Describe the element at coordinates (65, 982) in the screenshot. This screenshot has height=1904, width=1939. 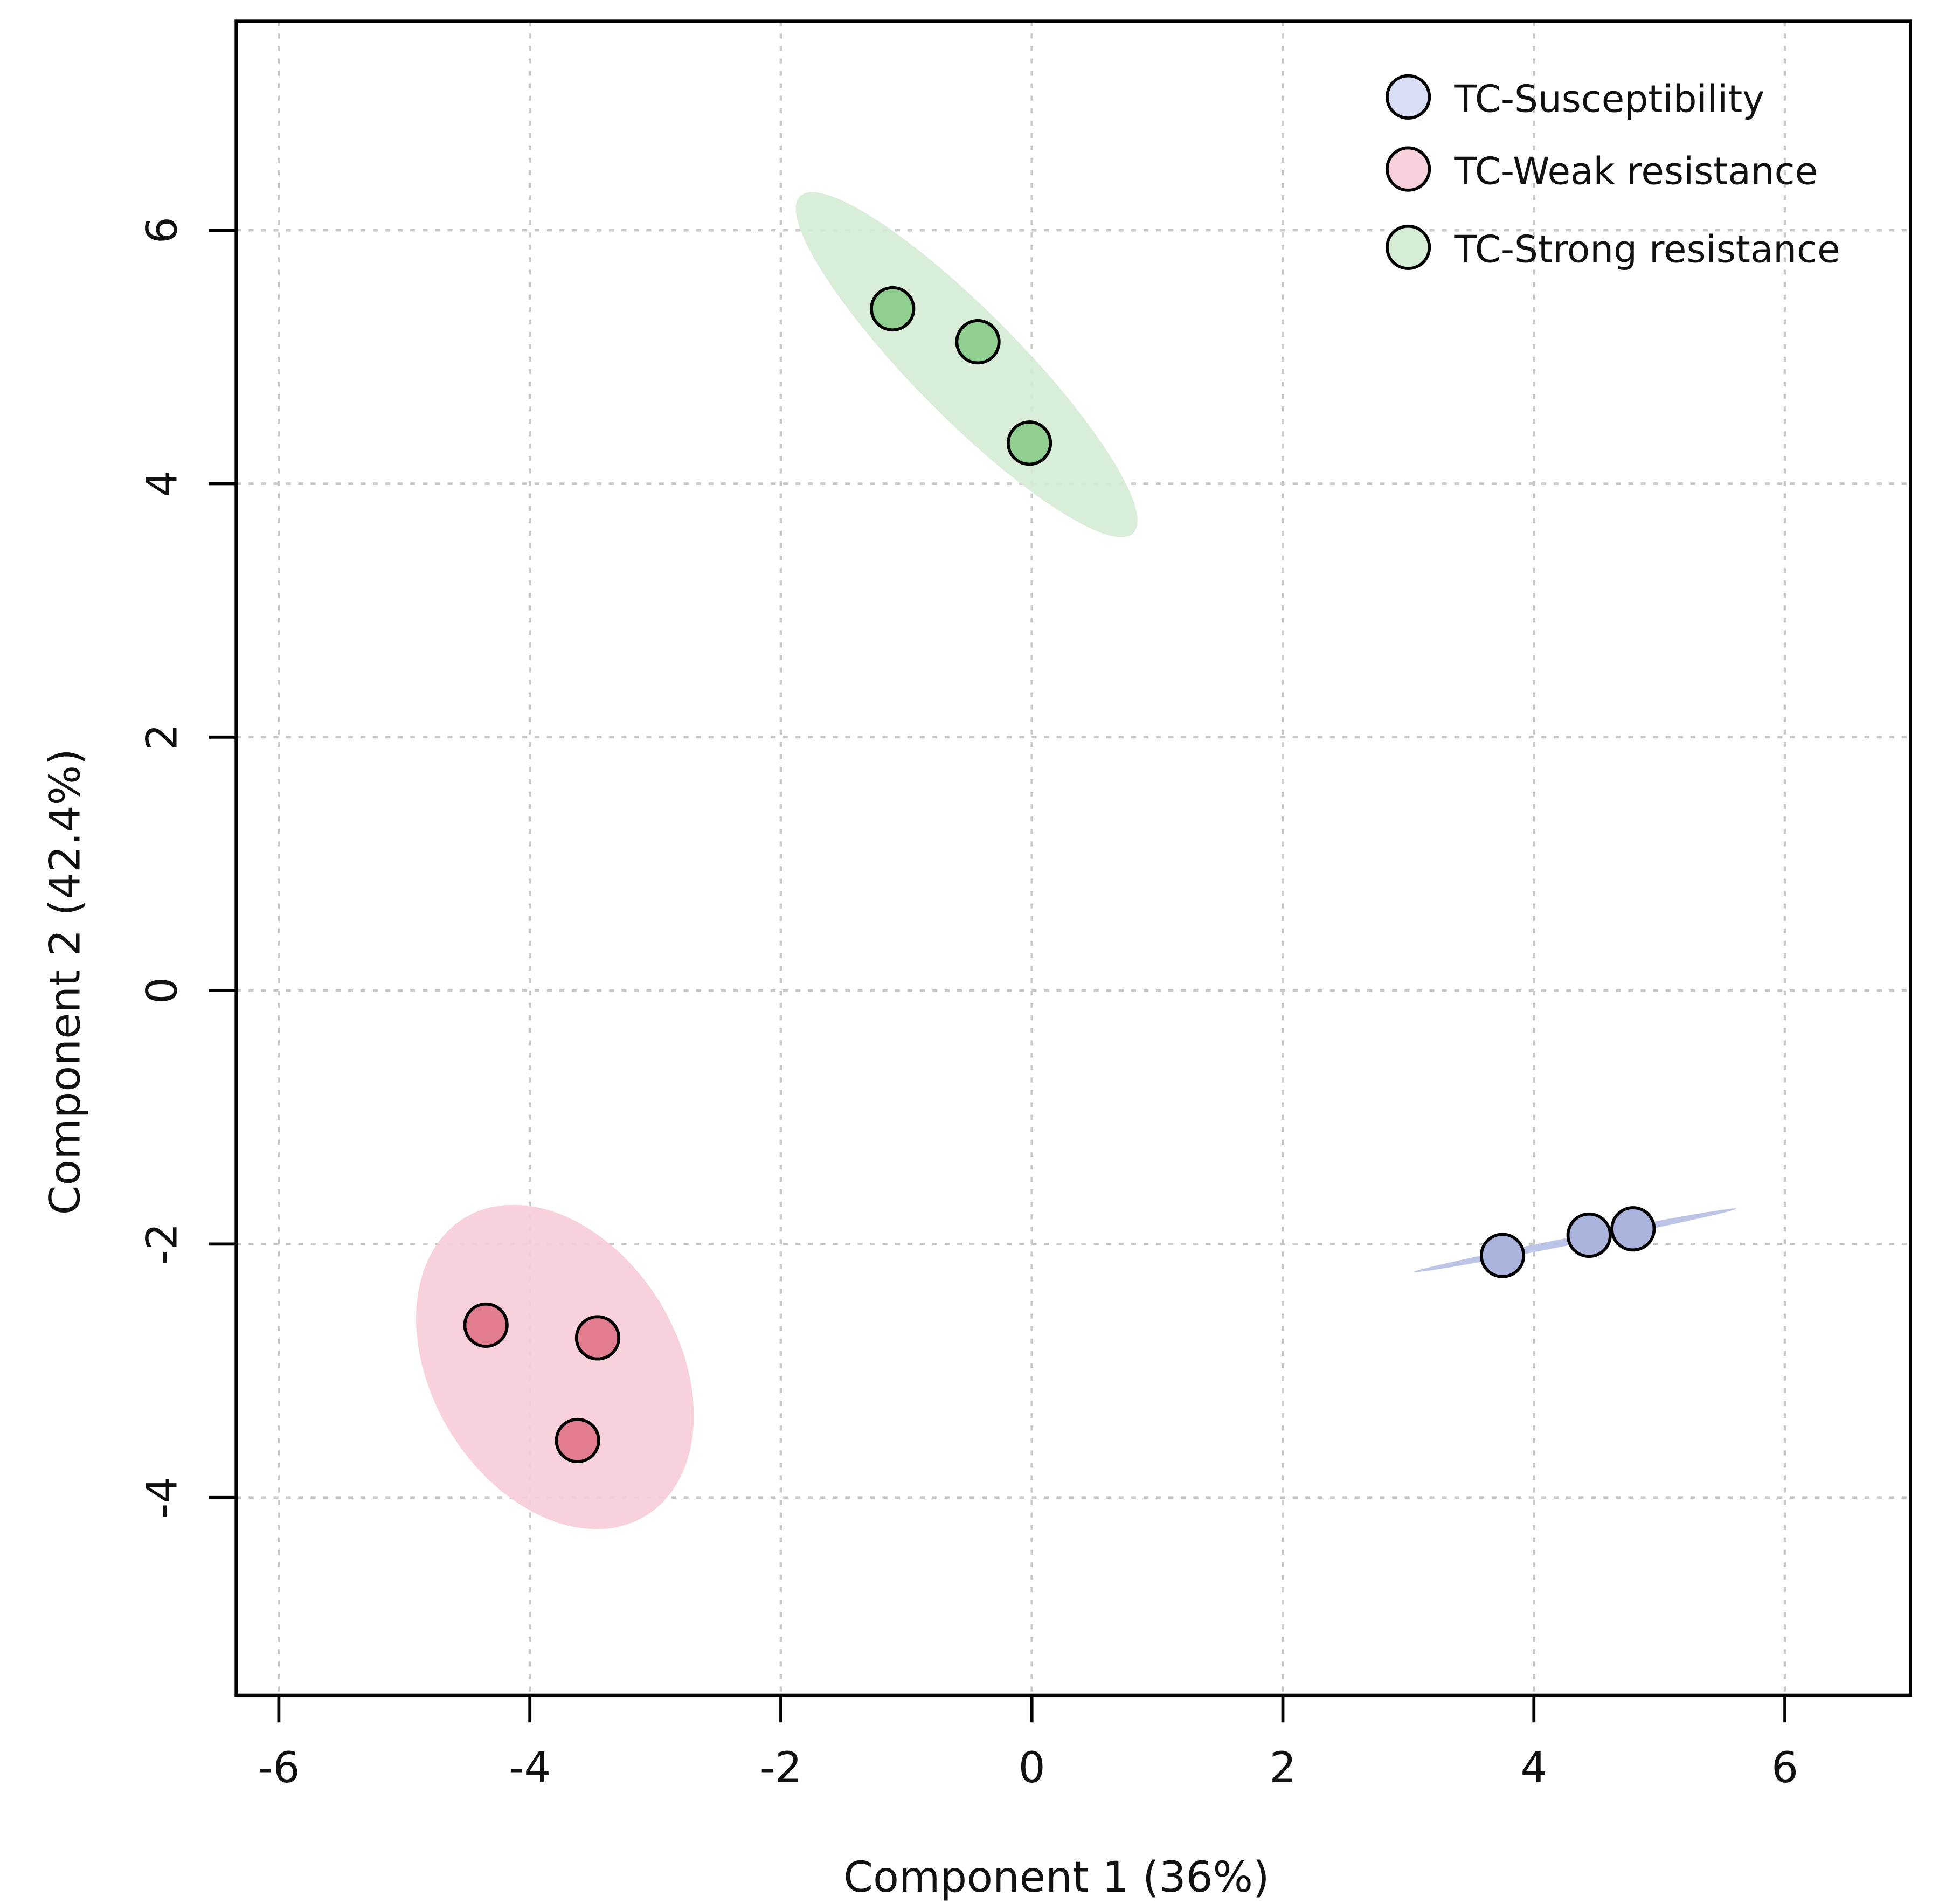
I see `y-axis-label: Component 2 (42.4%)` at that location.